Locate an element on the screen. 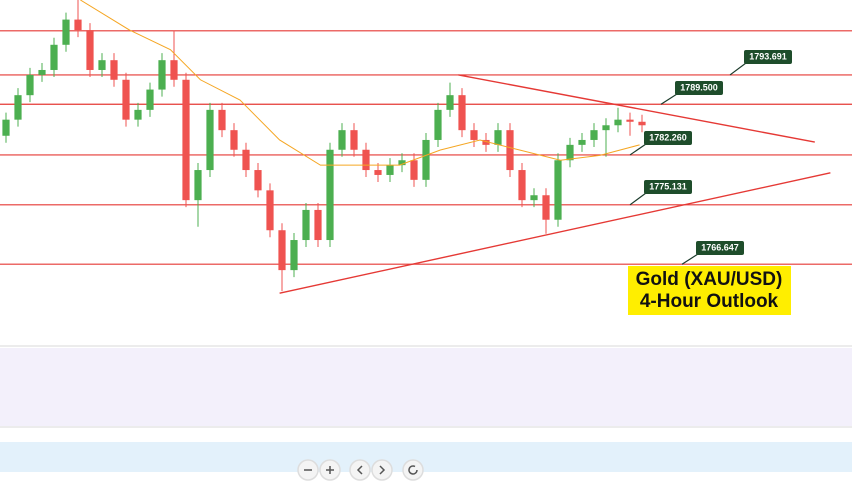 This screenshot has width=852, height=485. level-label: 1766.647 is located at coordinates (720, 247).